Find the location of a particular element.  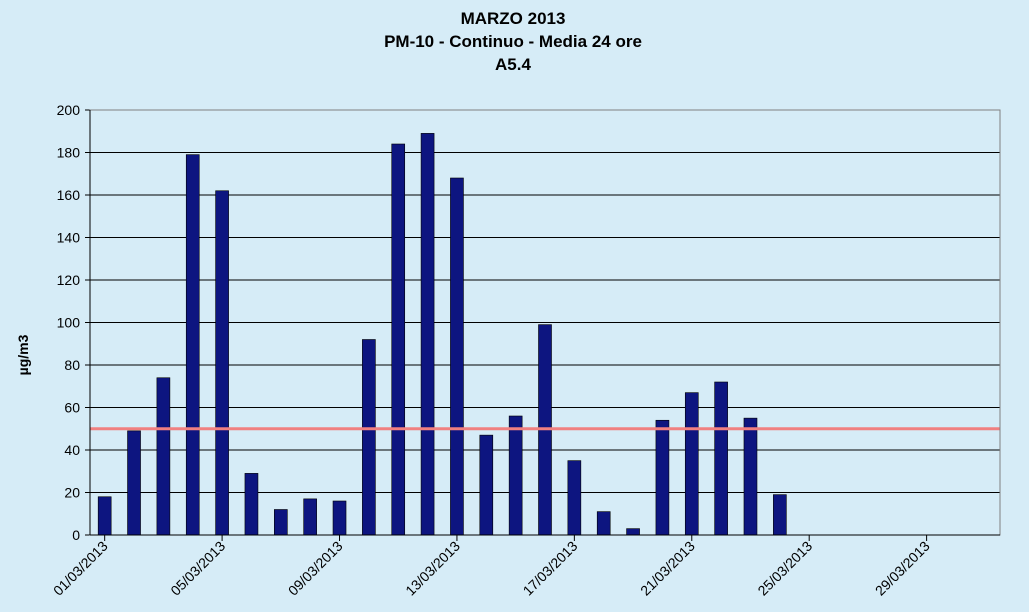

y-tick-label: 0 is located at coordinates (76, 535).